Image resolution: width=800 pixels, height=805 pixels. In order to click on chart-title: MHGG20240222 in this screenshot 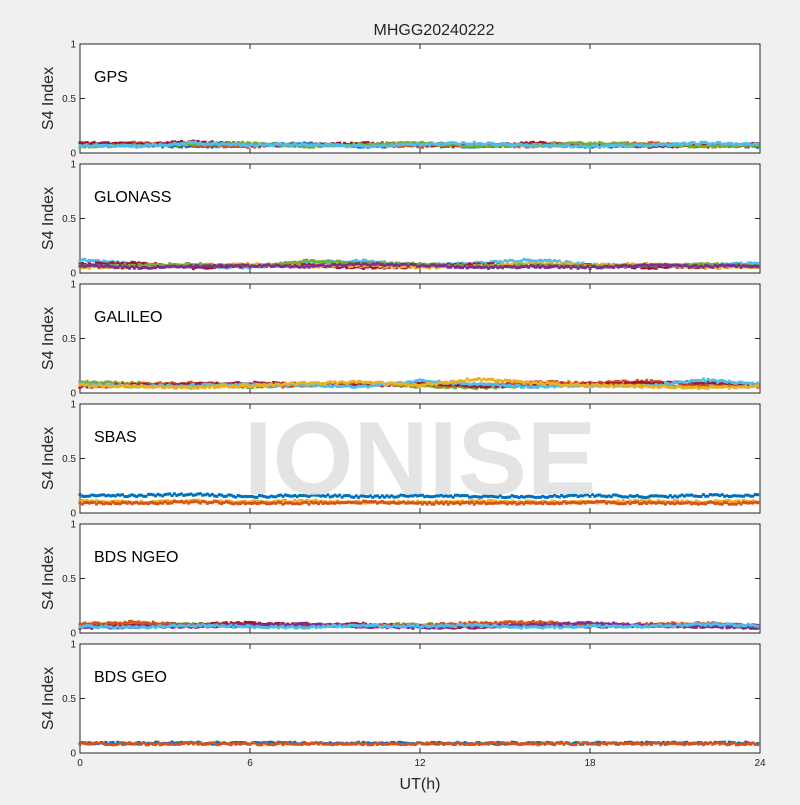, I will do `click(434, 30)`.